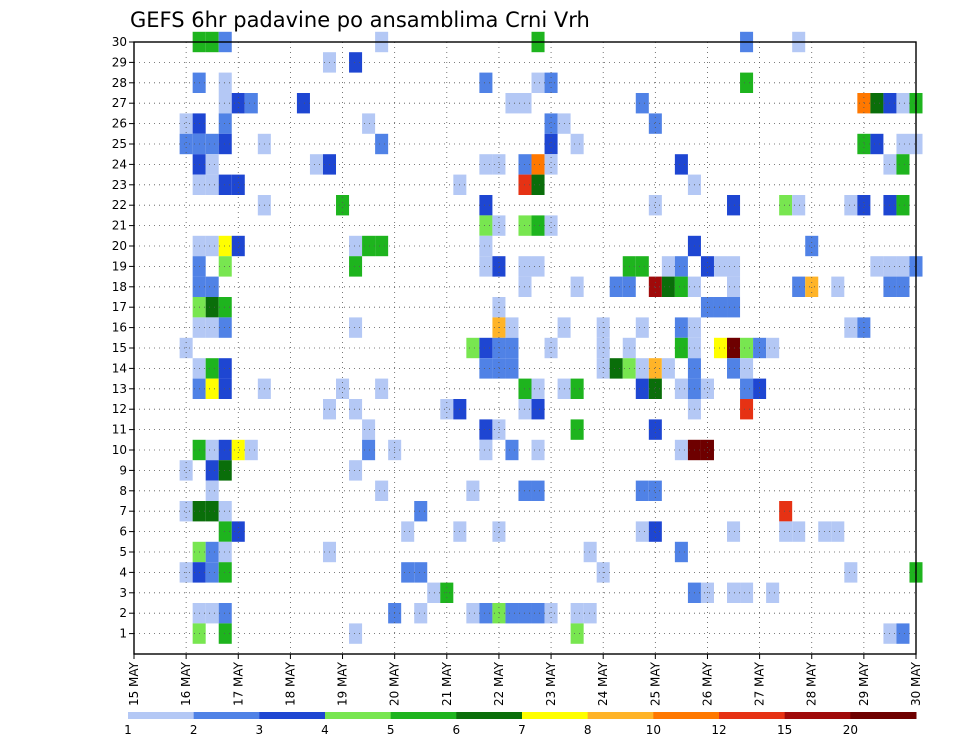 This screenshot has height=742, width=960. I want to click on y-tick-label: 14, so click(119, 368).